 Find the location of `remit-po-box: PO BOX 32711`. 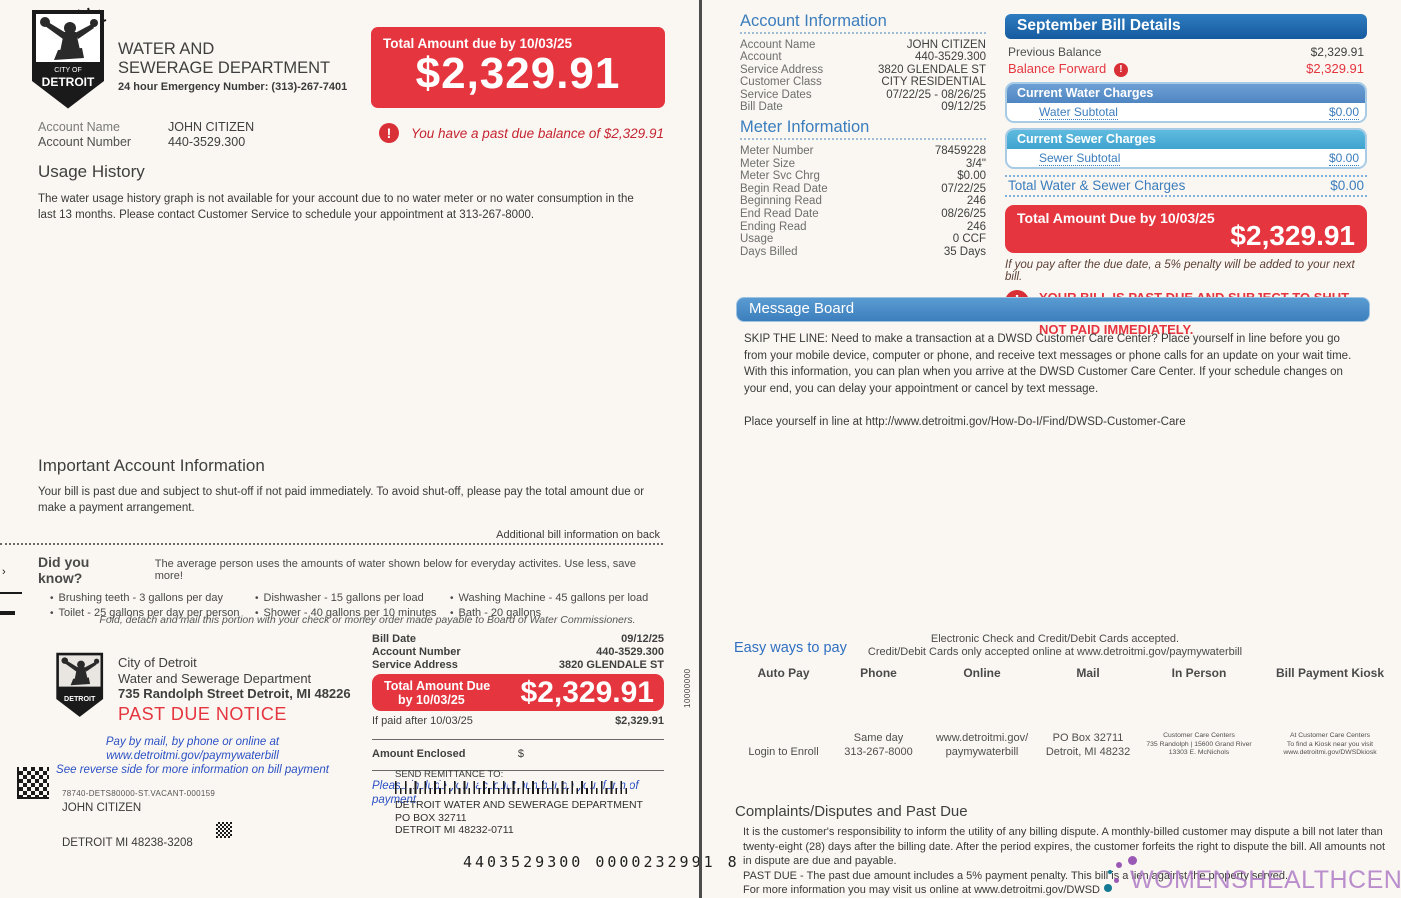

remit-po-box: PO BOX 32711 is located at coordinates (431, 817).